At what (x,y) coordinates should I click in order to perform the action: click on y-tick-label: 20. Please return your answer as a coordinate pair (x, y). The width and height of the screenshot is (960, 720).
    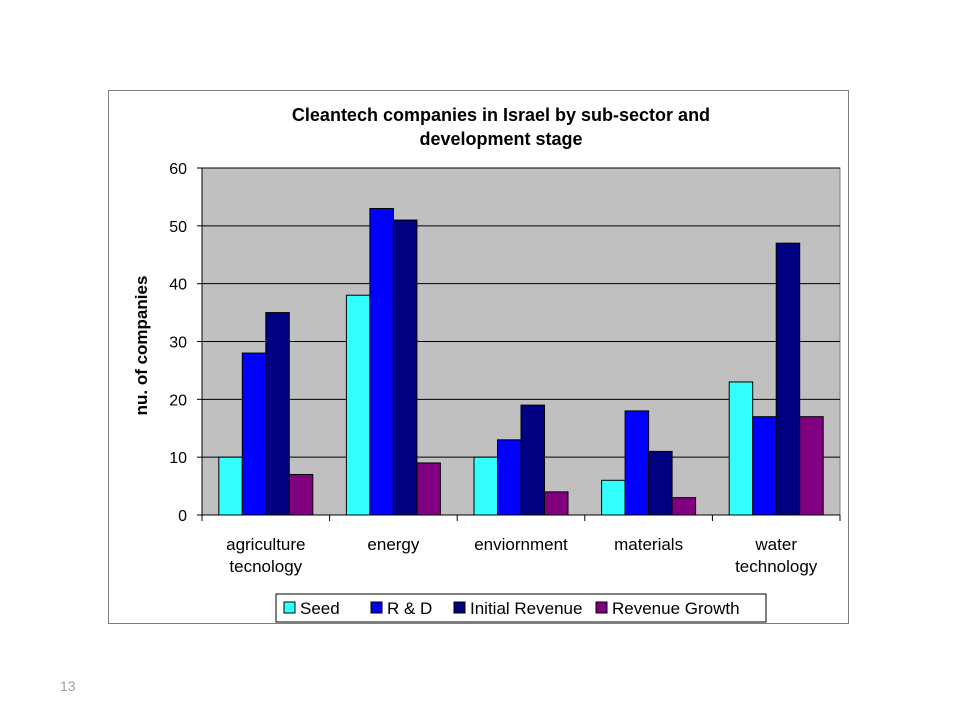
    Looking at the image, I should click on (178, 400).